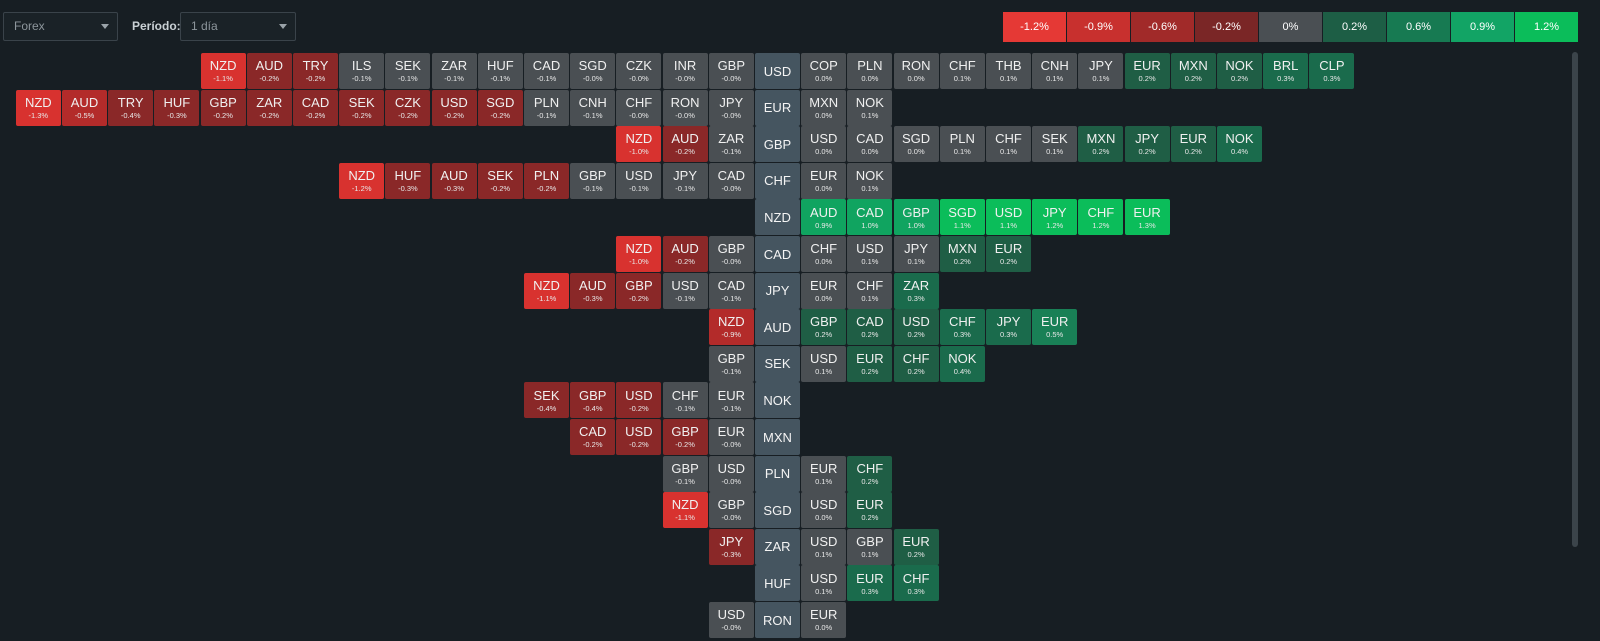 The width and height of the screenshot is (1600, 641). Describe the element at coordinates (777, 400) in the screenshot. I see `base-currency-cell: NOK` at that location.